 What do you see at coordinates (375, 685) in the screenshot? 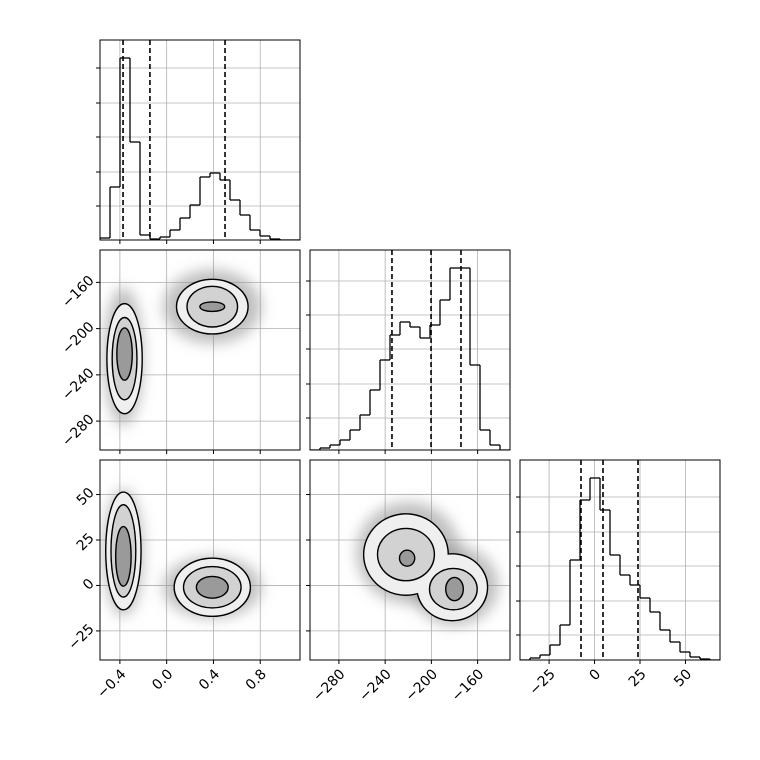
I see `x-tick-label: −240` at bounding box center [375, 685].